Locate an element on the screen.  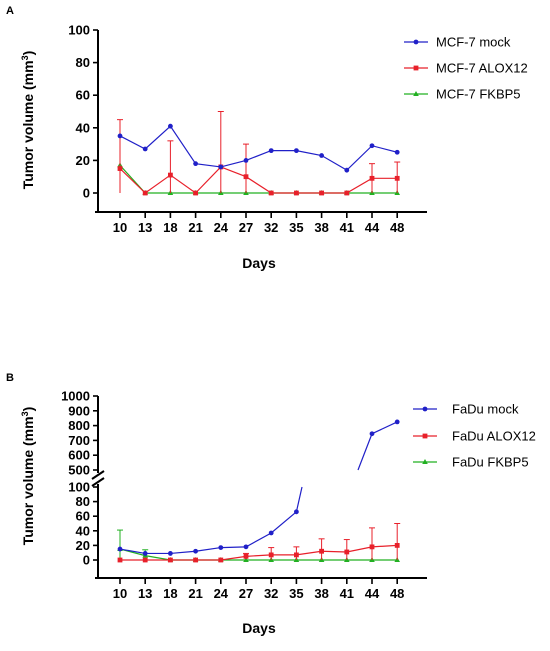
x-tick-label: 27 is located at coordinates (246, 593).